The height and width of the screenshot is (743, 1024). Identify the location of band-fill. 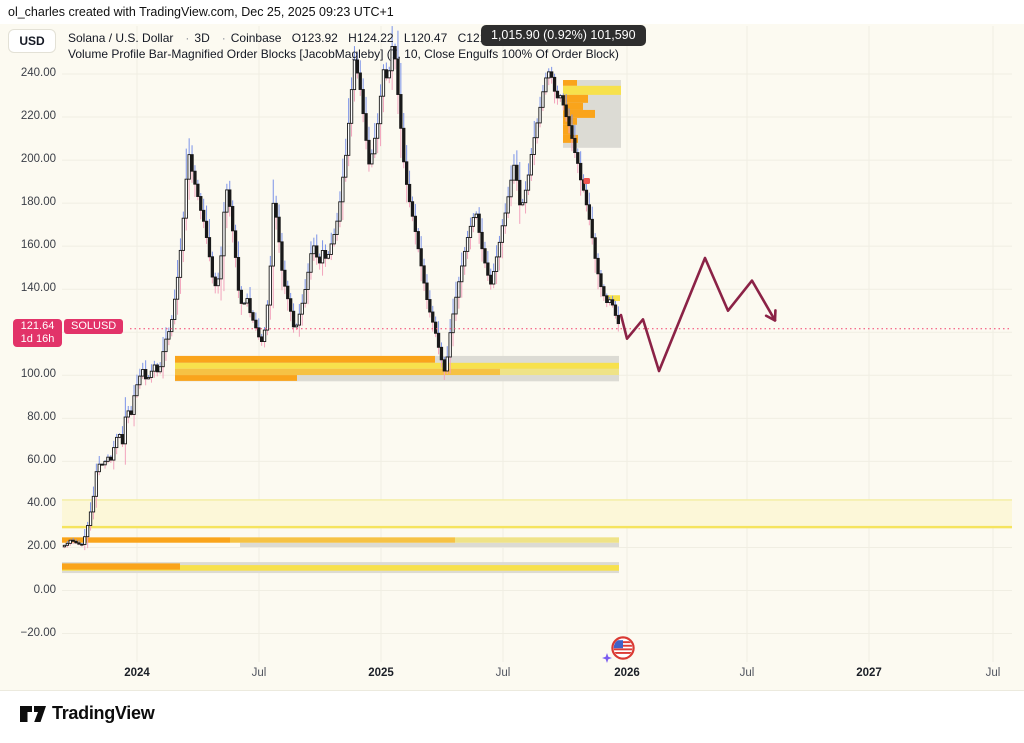
(537, 514).